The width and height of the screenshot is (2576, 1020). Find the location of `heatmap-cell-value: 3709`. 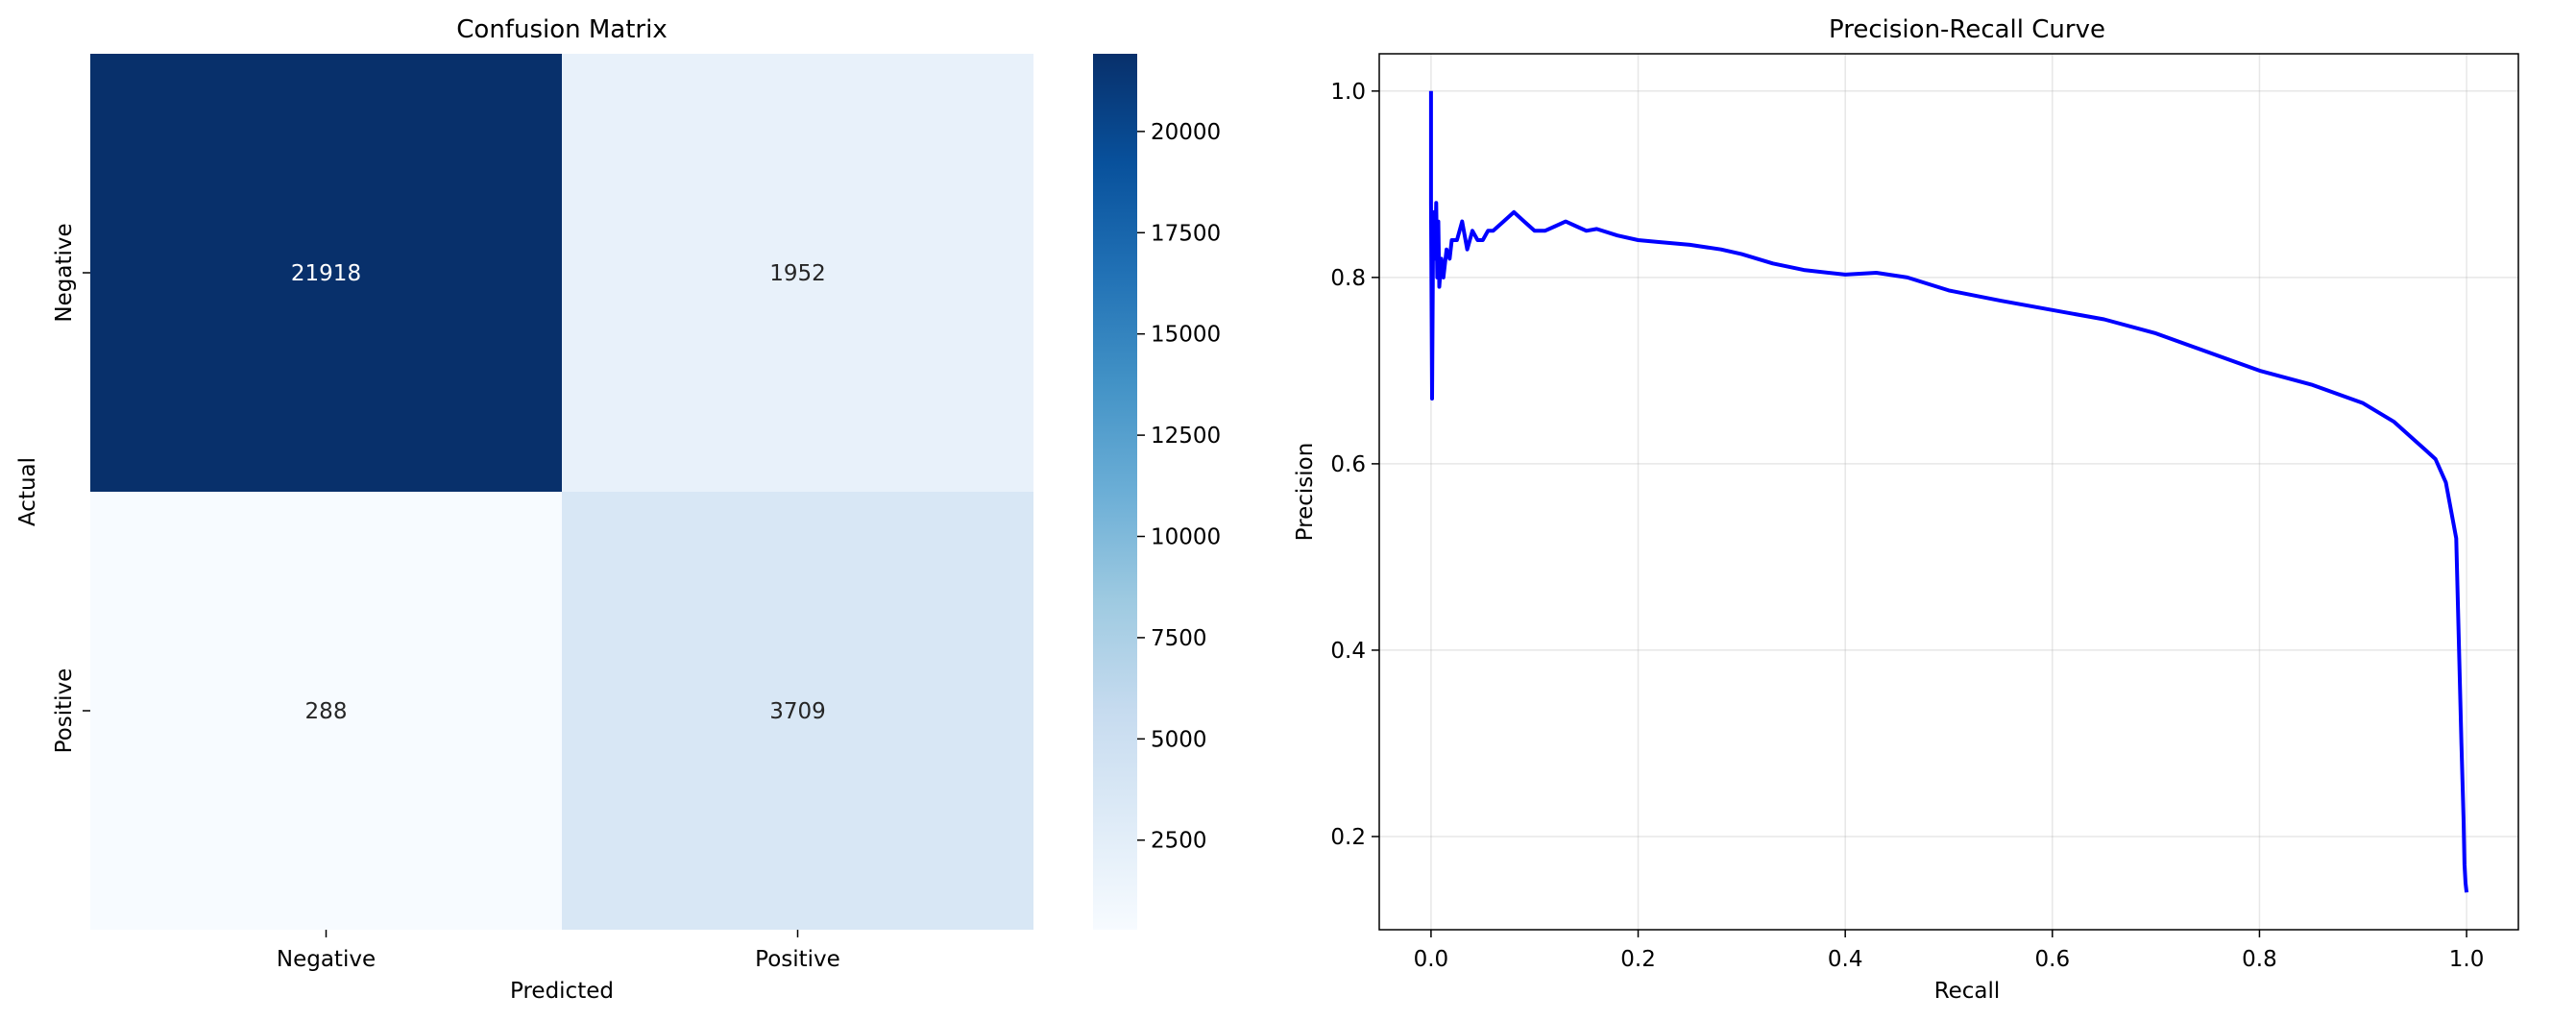

heatmap-cell-value: 3709 is located at coordinates (797, 712).